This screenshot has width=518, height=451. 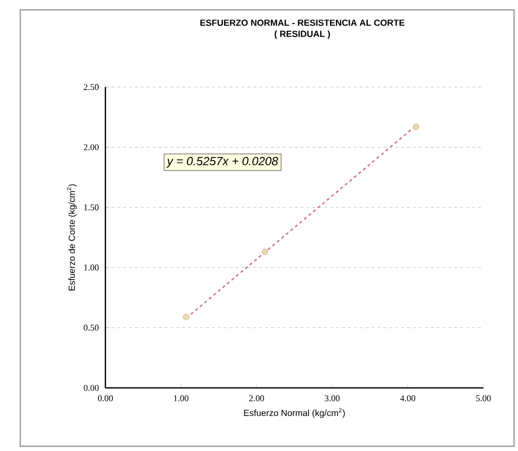 I want to click on y-tick-label: 2.50, so click(x=91, y=87).